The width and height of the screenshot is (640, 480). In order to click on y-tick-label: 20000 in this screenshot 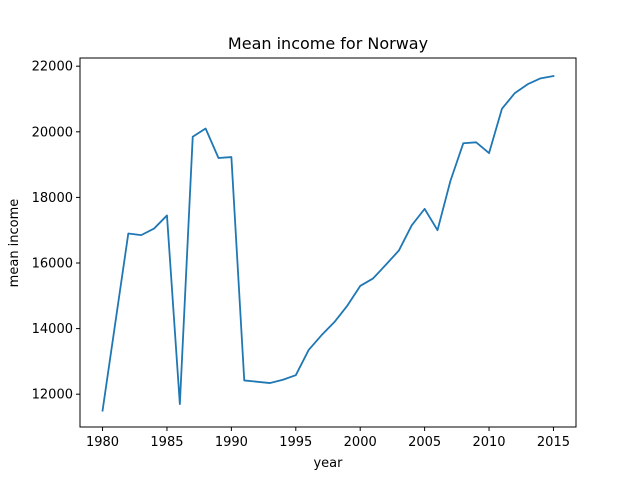, I will do `click(52, 132)`.